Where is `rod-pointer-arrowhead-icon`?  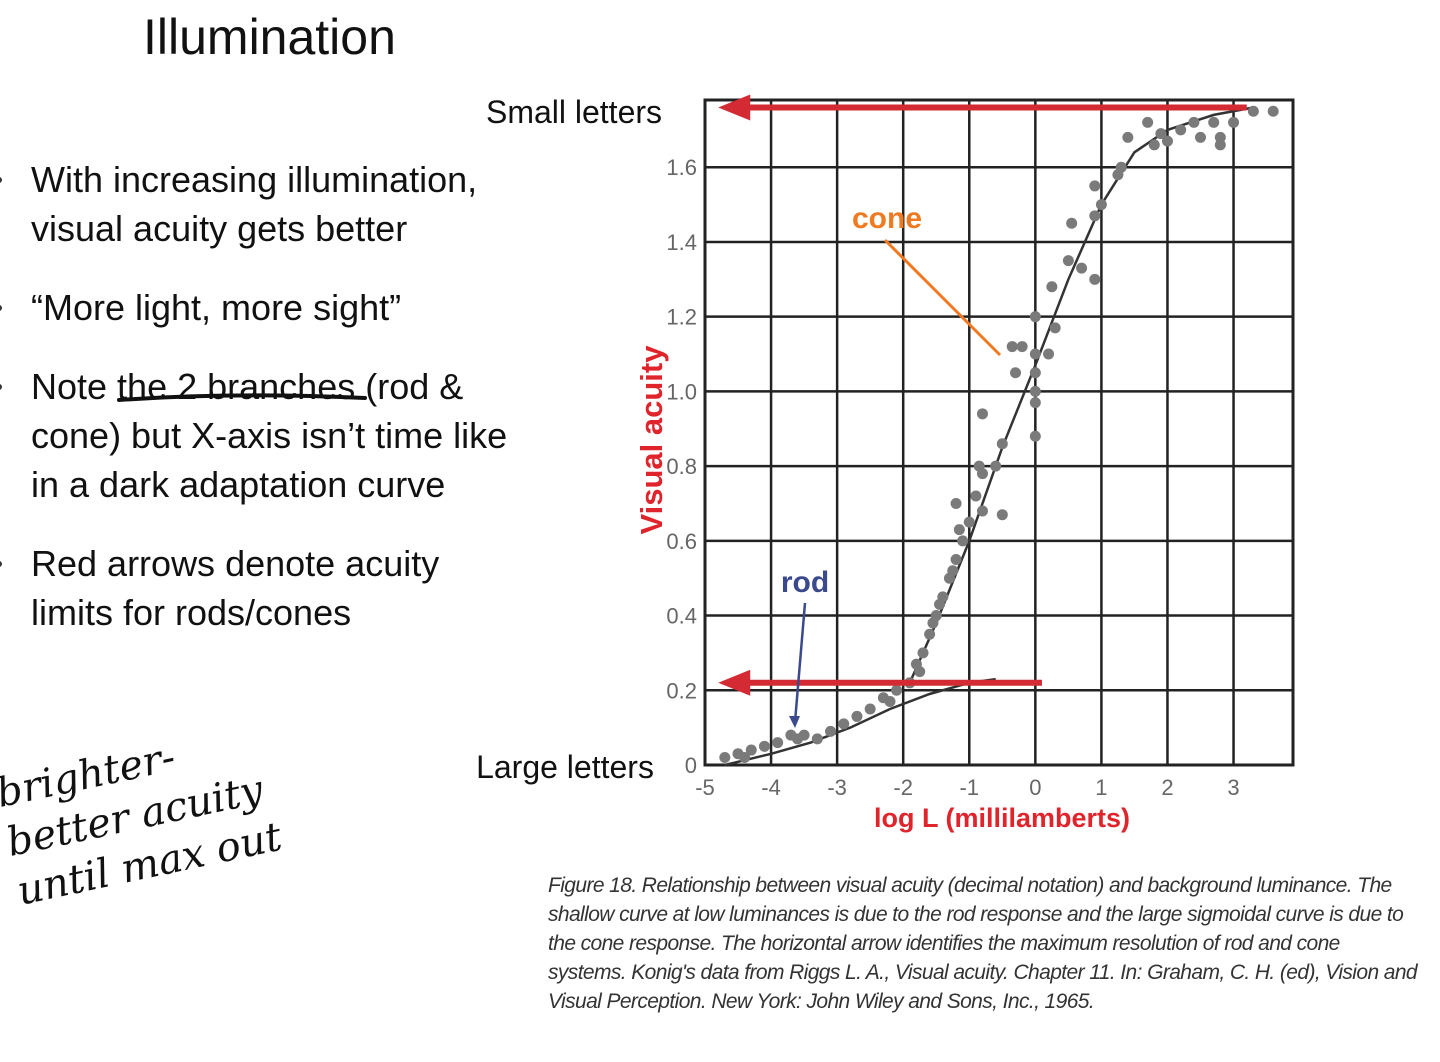
rod-pointer-arrowhead-icon is located at coordinates (794, 722).